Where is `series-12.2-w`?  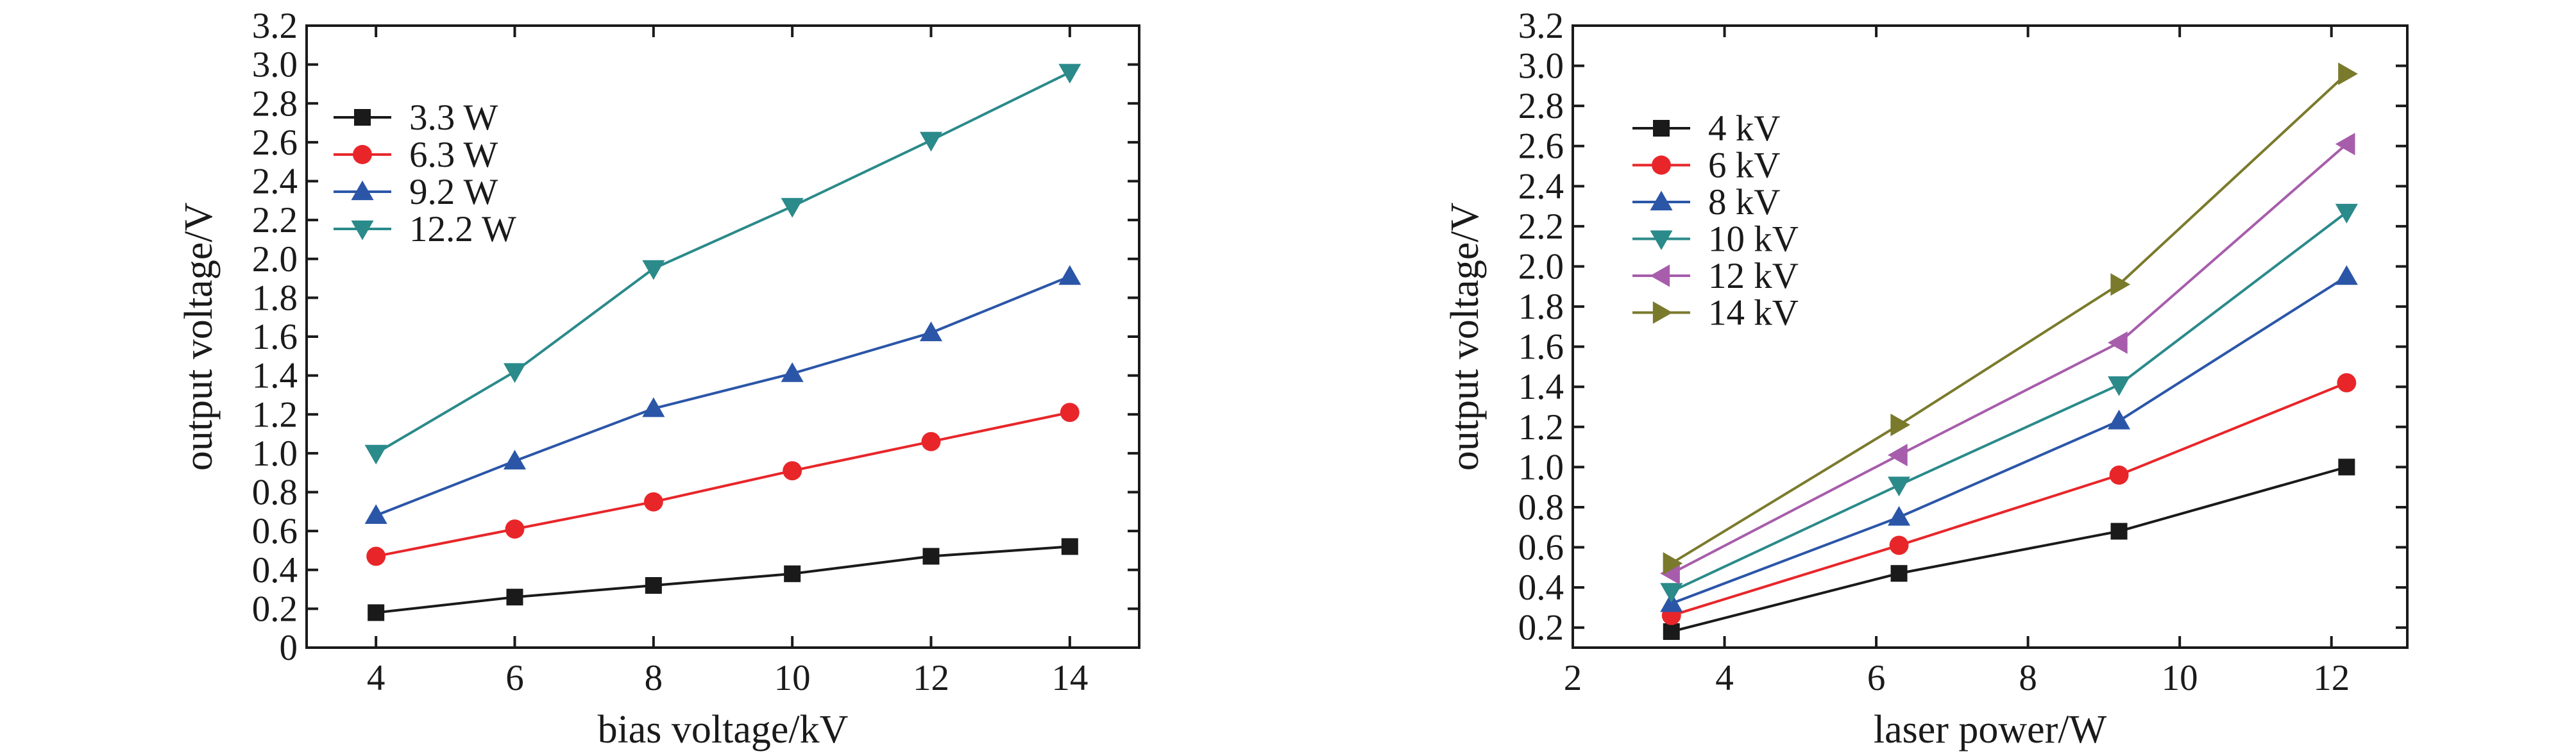
series-12.2-w is located at coordinates (722, 264).